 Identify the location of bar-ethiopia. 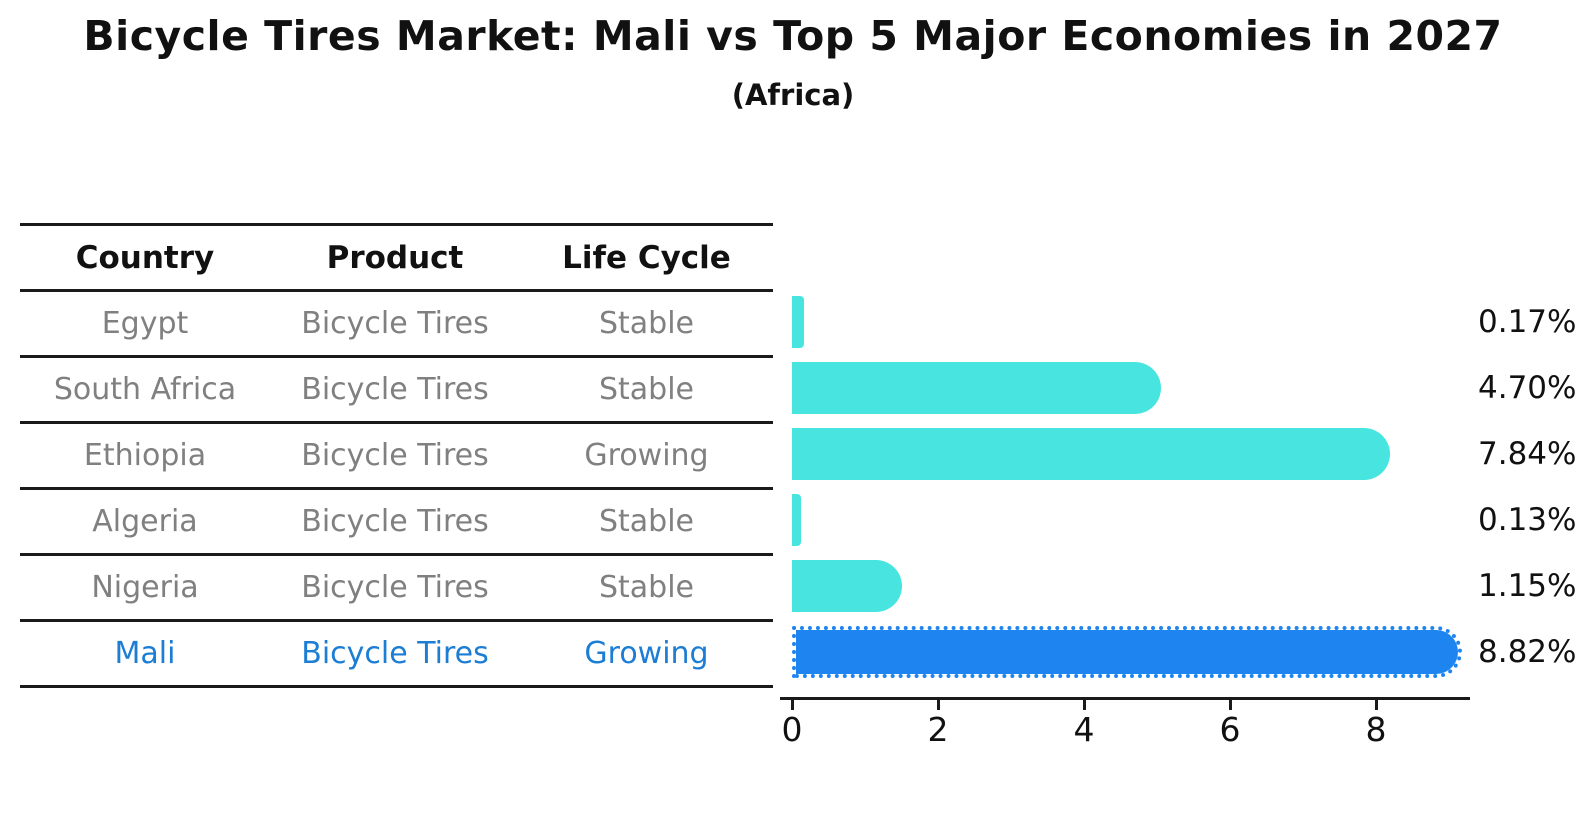
(1091, 454).